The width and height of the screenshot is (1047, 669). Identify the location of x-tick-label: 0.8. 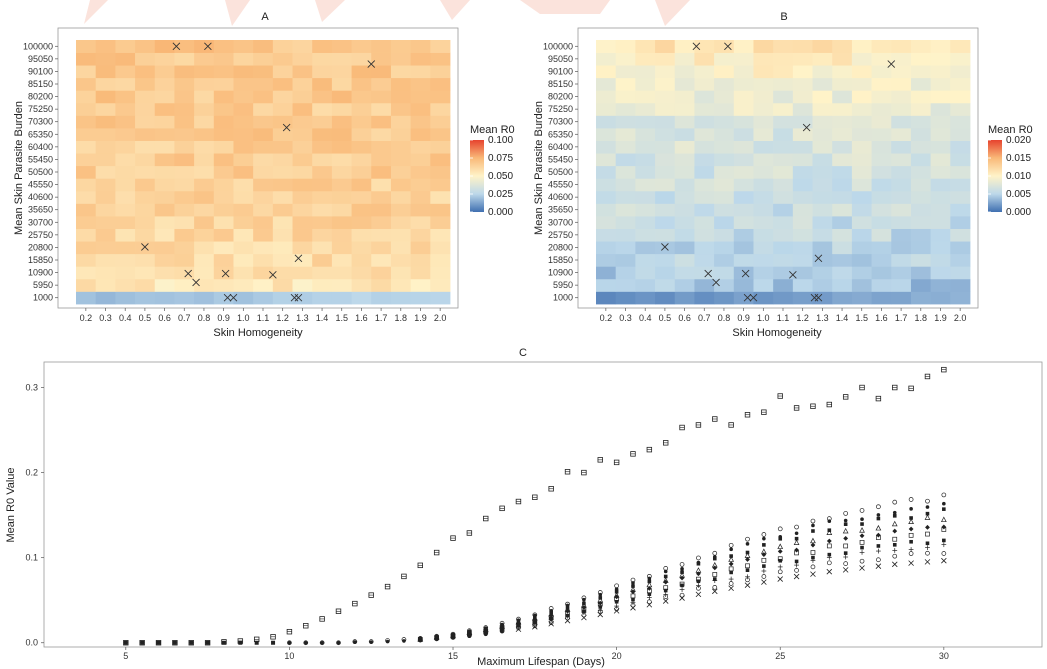
(724, 318).